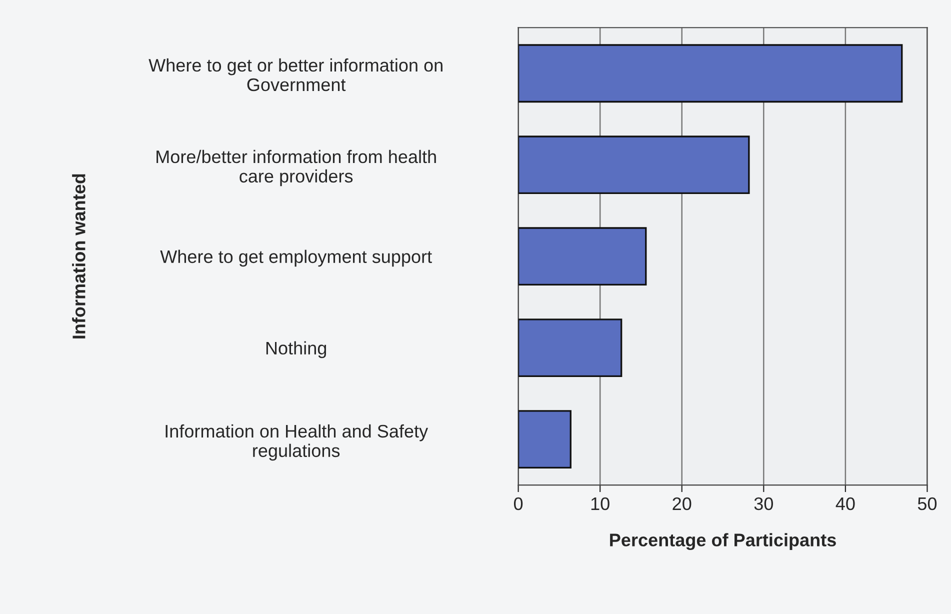 Image resolution: width=951 pixels, height=614 pixels. Describe the element at coordinates (927, 503) in the screenshot. I see `x-tick-label: 50` at that location.